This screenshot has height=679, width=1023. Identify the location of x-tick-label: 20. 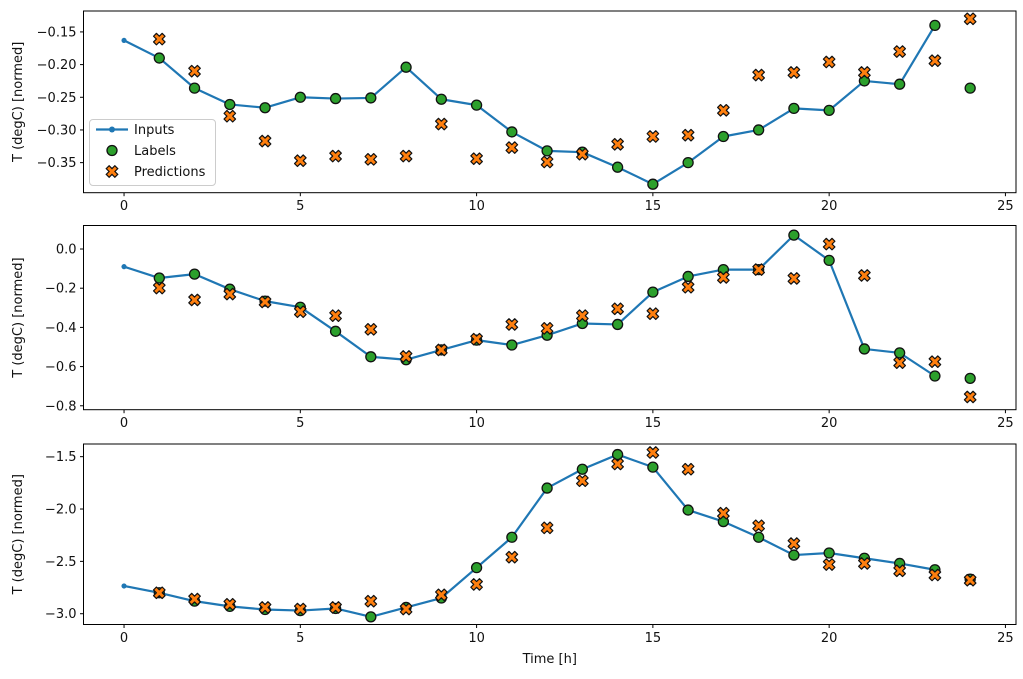
(829, 206).